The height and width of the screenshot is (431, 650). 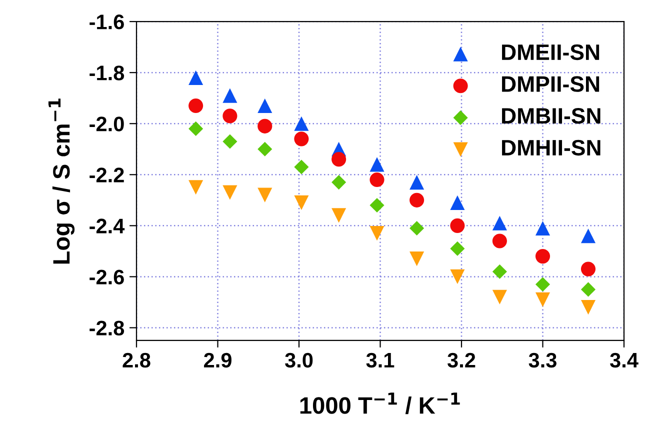 What do you see at coordinates (107, 226) in the screenshot?
I see `y-tick-label: -2.4` at bounding box center [107, 226].